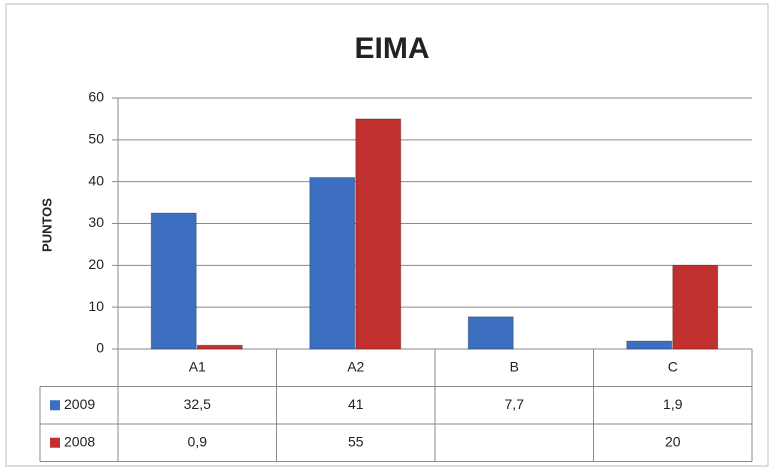 The image size is (772, 467). Describe the element at coordinates (356, 441) in the screenshot. I see `table-value: 55` at that location.